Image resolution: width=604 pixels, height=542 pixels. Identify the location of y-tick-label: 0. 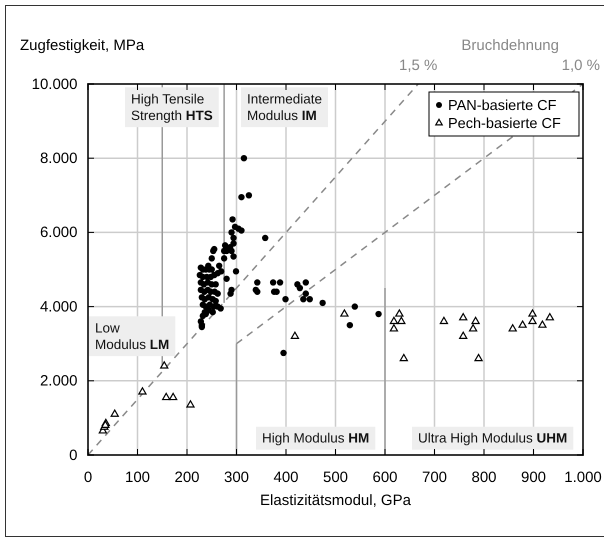
(73, 455).